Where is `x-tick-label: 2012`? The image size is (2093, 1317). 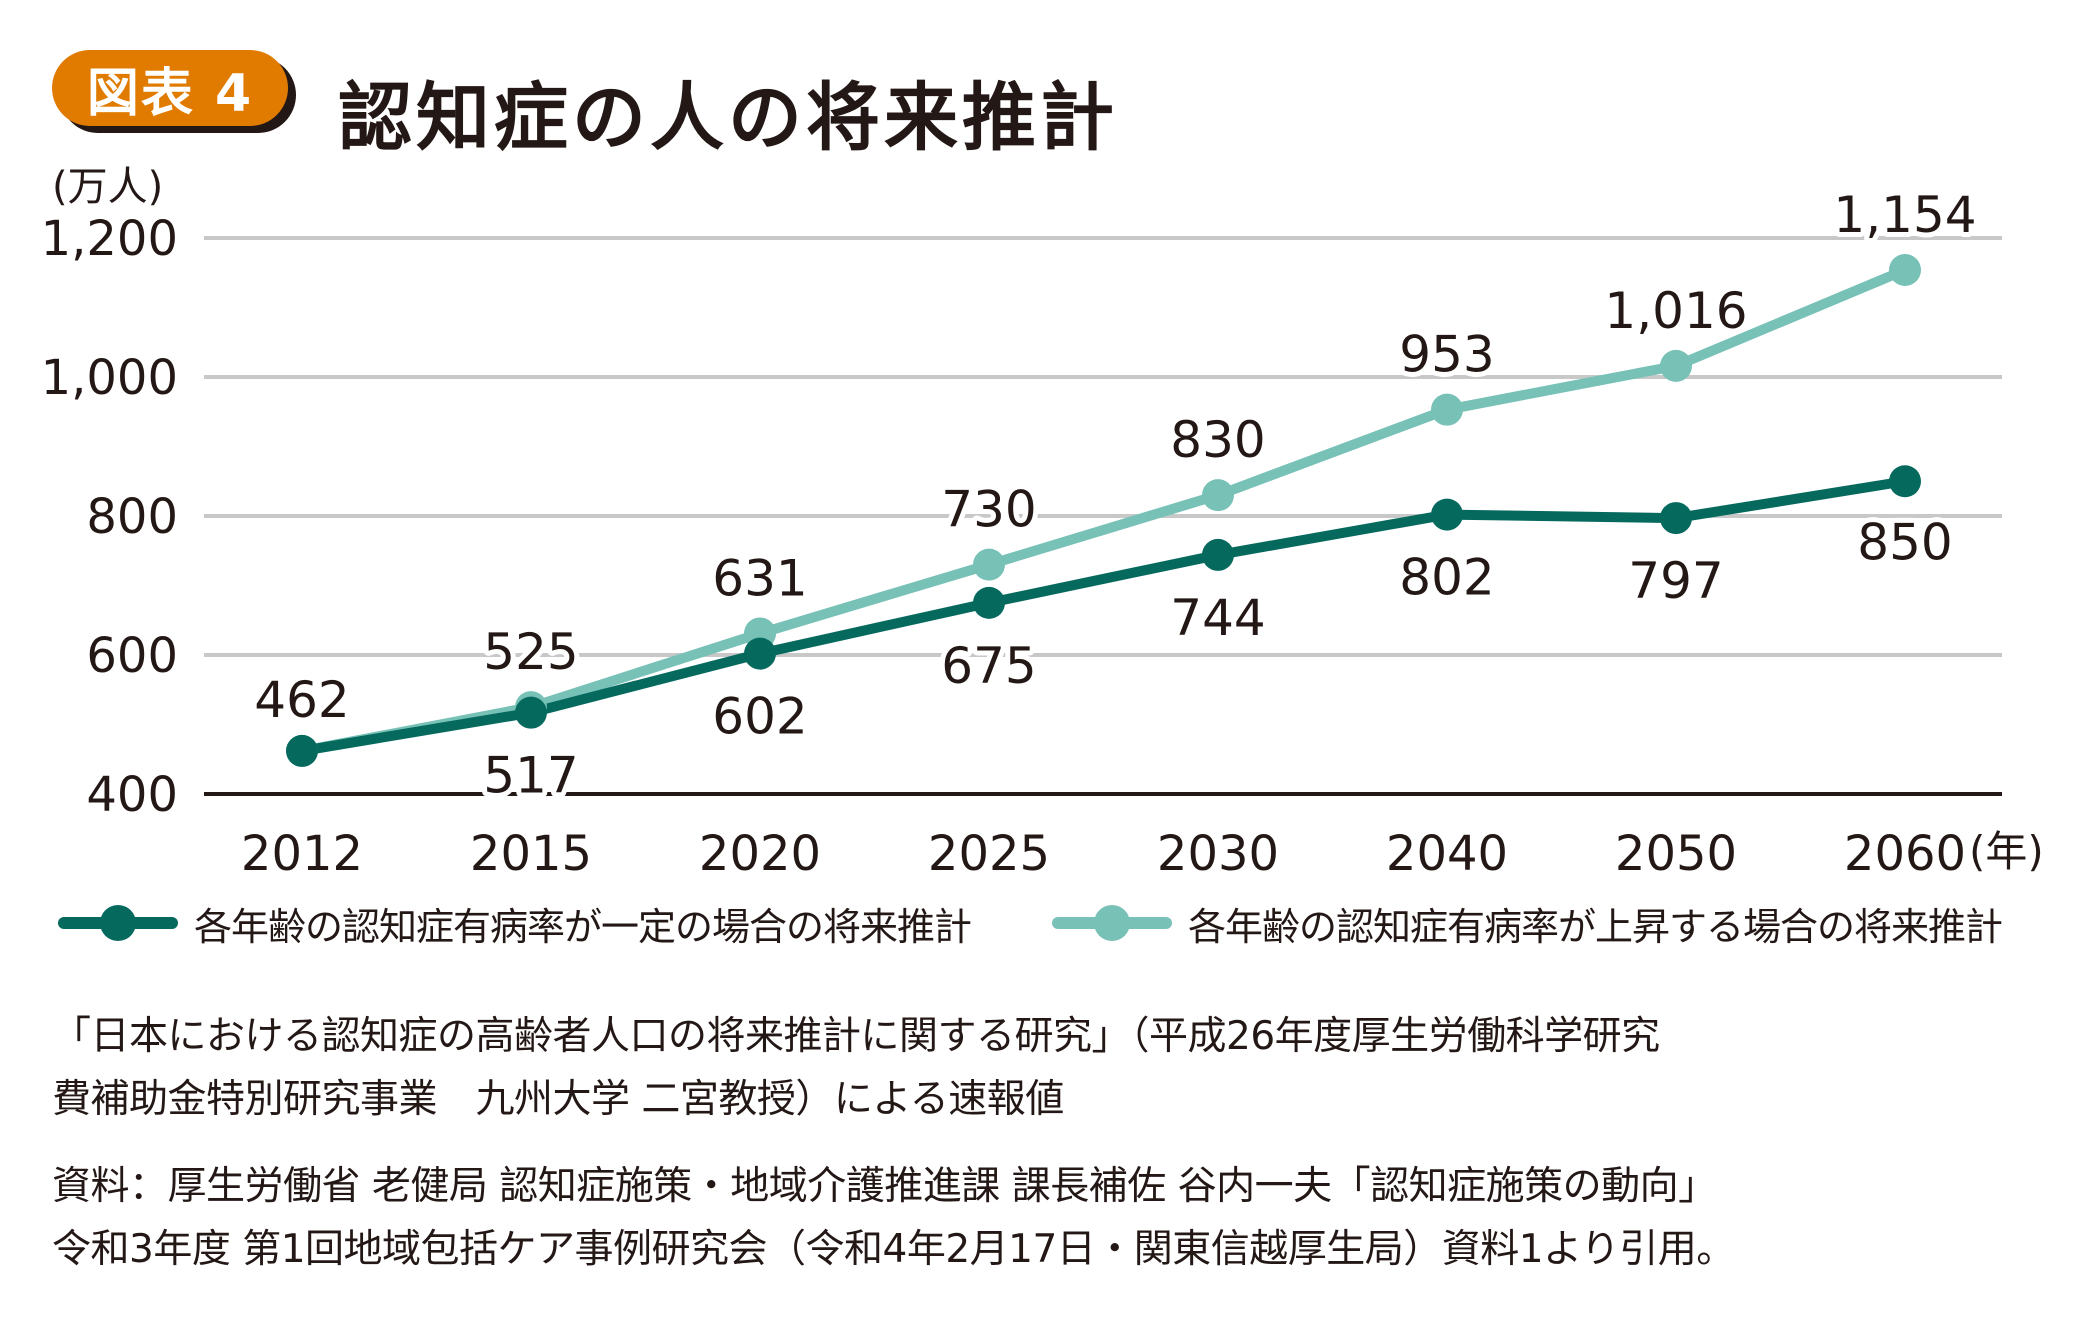 x-tick-label: 2012 is located at coordinates (302, 854).